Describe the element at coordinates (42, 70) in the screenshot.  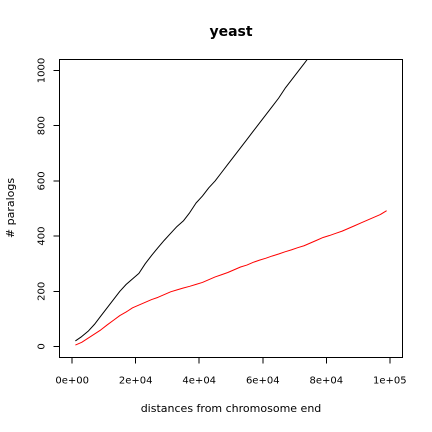
I see `y-tick-label: 1000` at that location.